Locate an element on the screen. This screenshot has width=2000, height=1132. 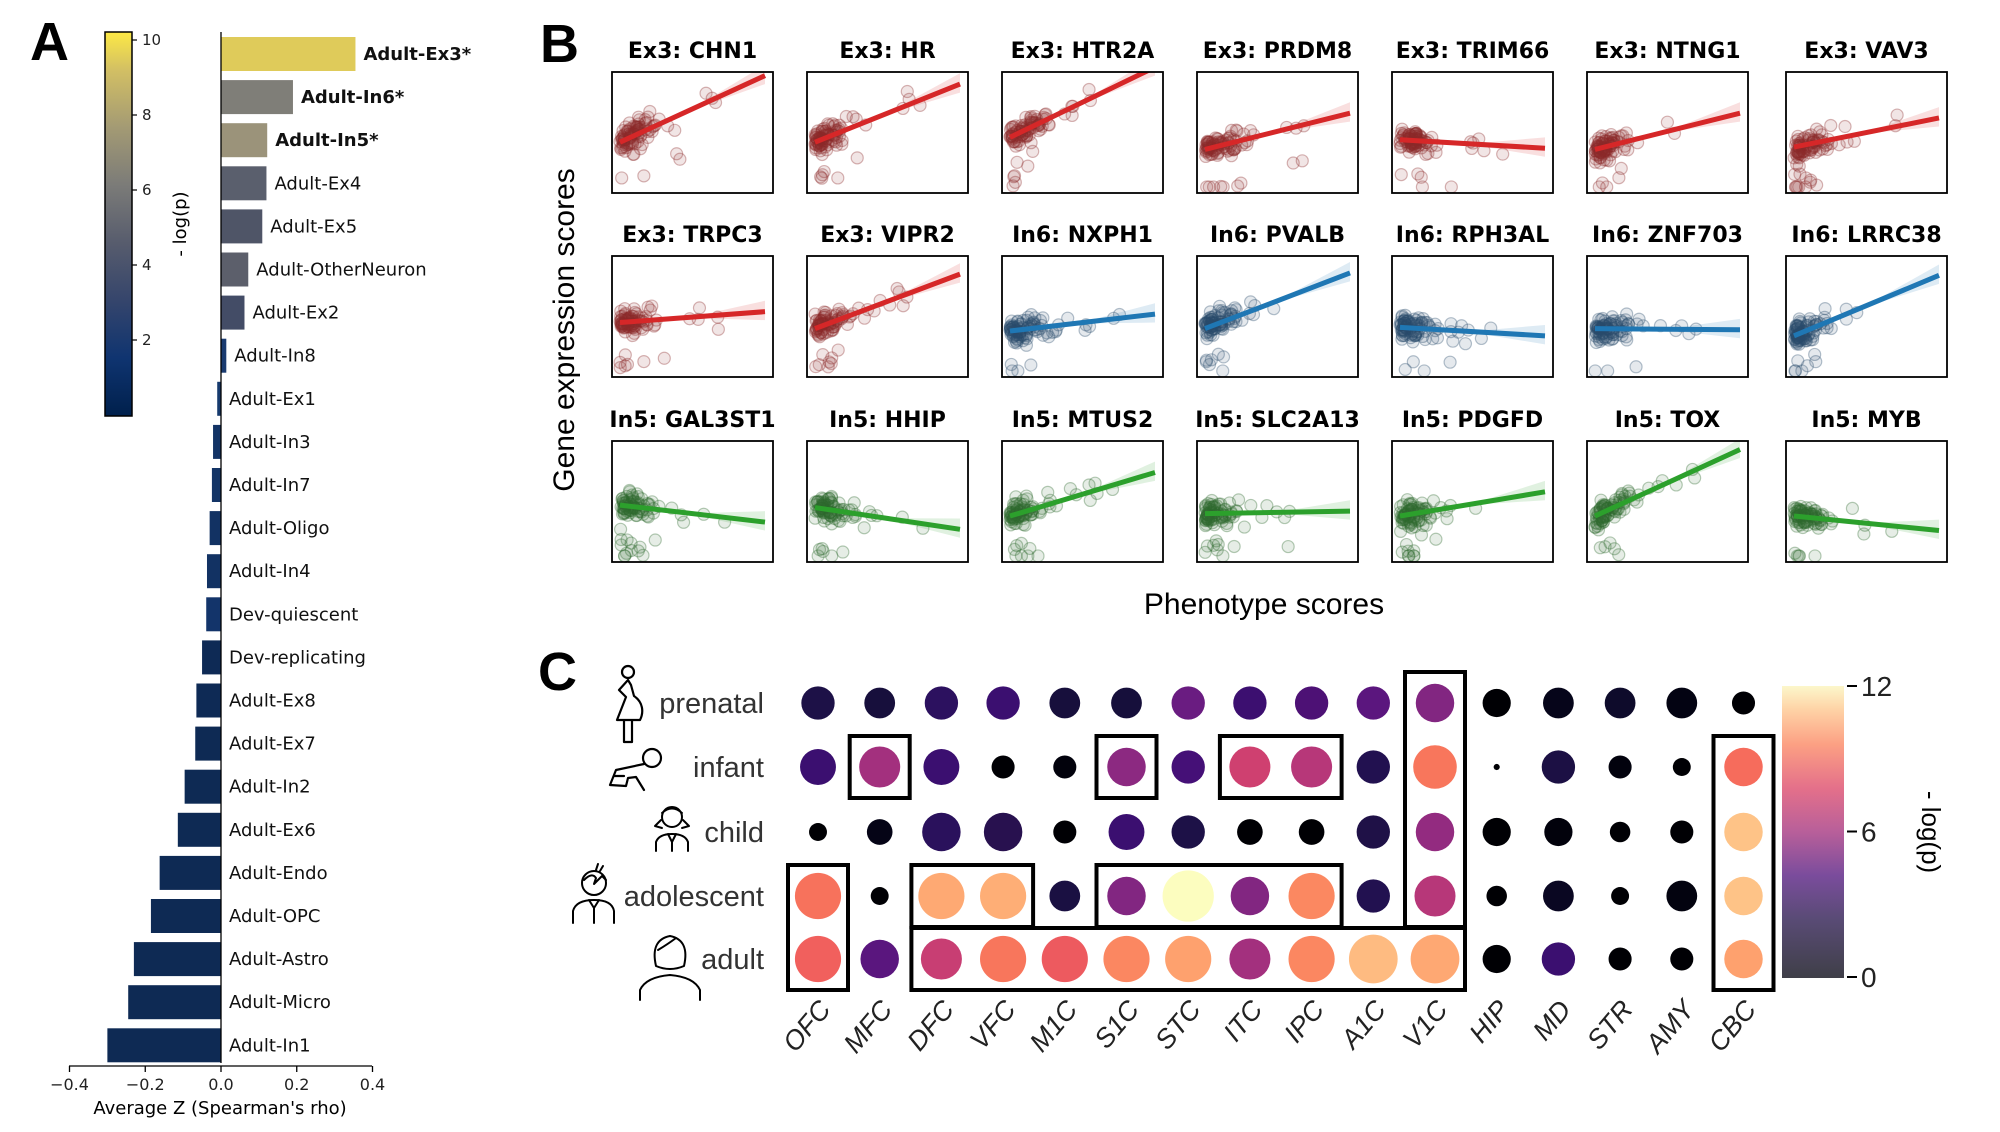
dot-infant-str is located at coordinates (1620, 767).